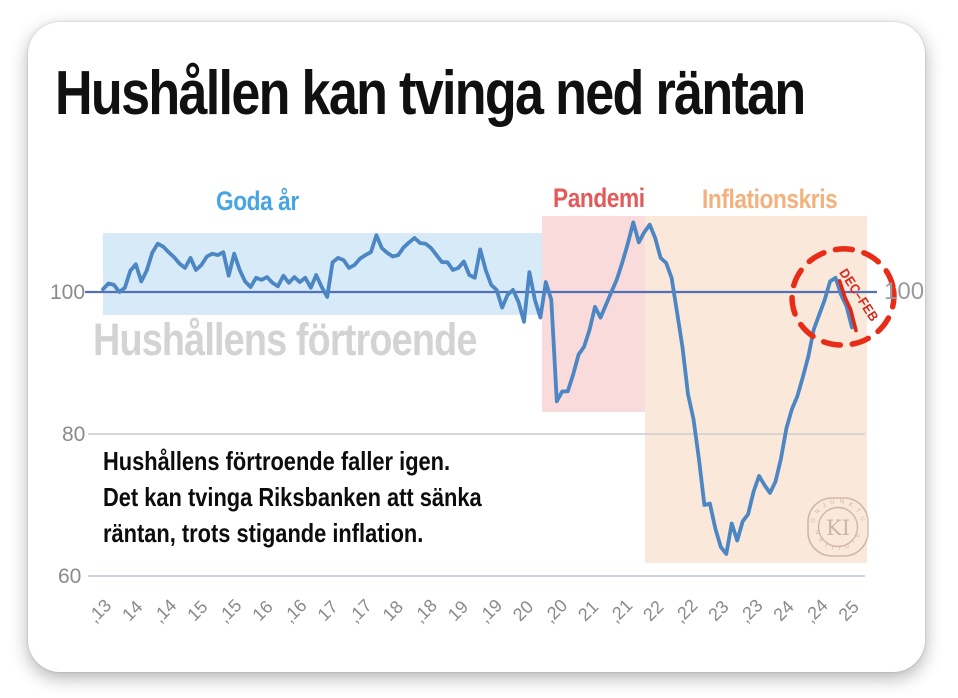  I want to click on x-tick-label: ‚14, so click(164, 610).